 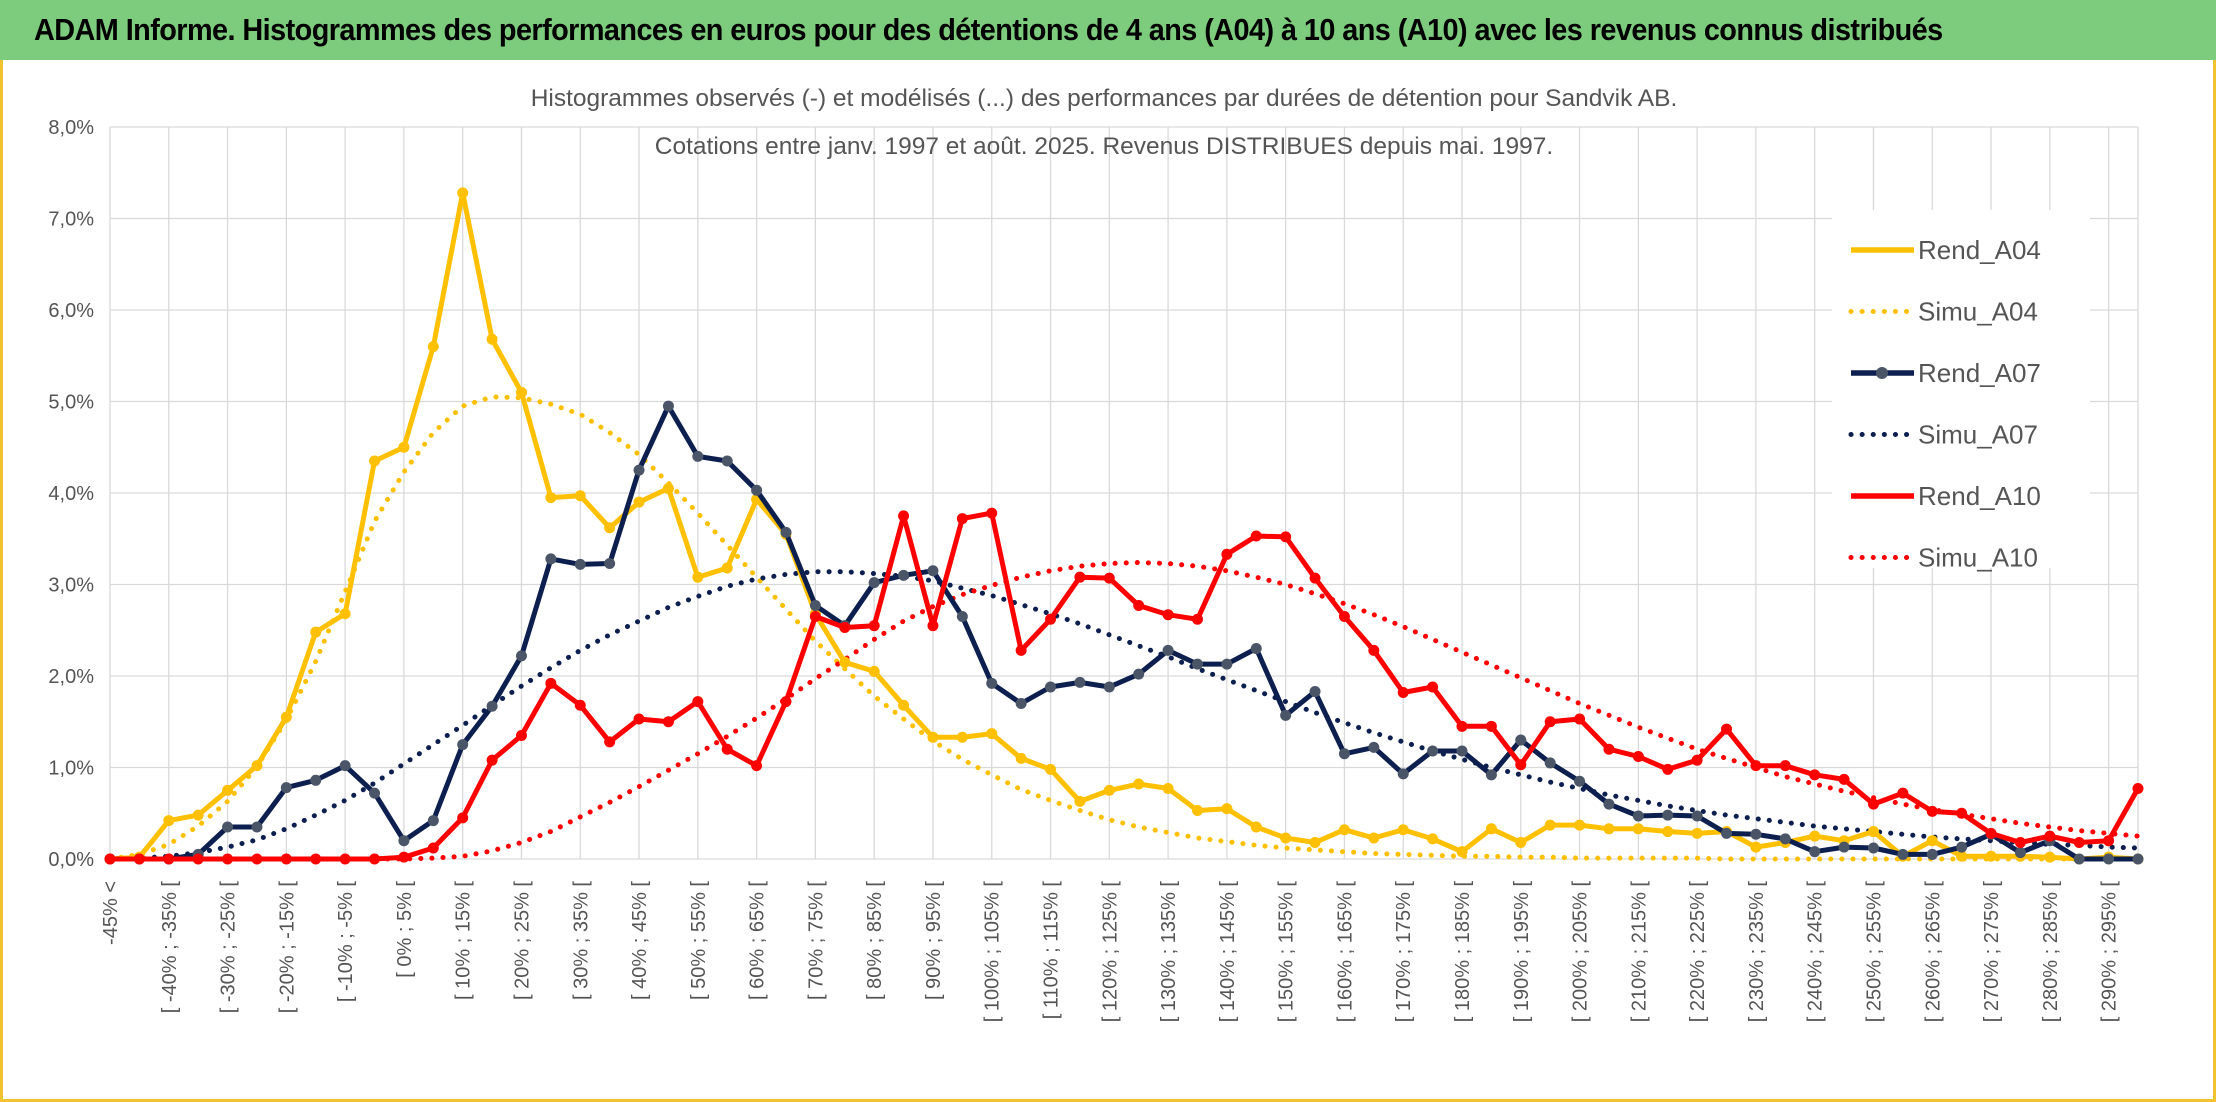 I want to click on legend-item-rend-a04: Rend_A04, so click(x=1946, y=250).